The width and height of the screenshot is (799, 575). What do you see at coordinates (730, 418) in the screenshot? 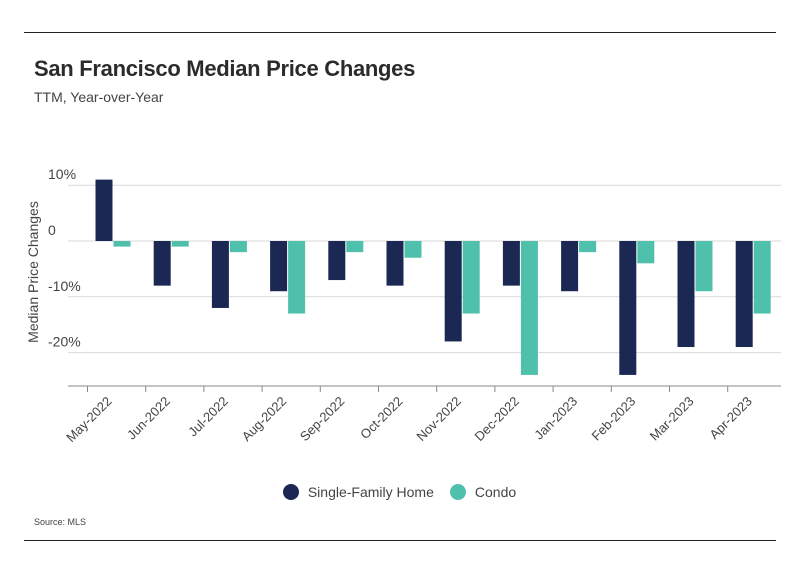
I see `x-tick-label: Apr-2023` at bounding box center [730, 418].